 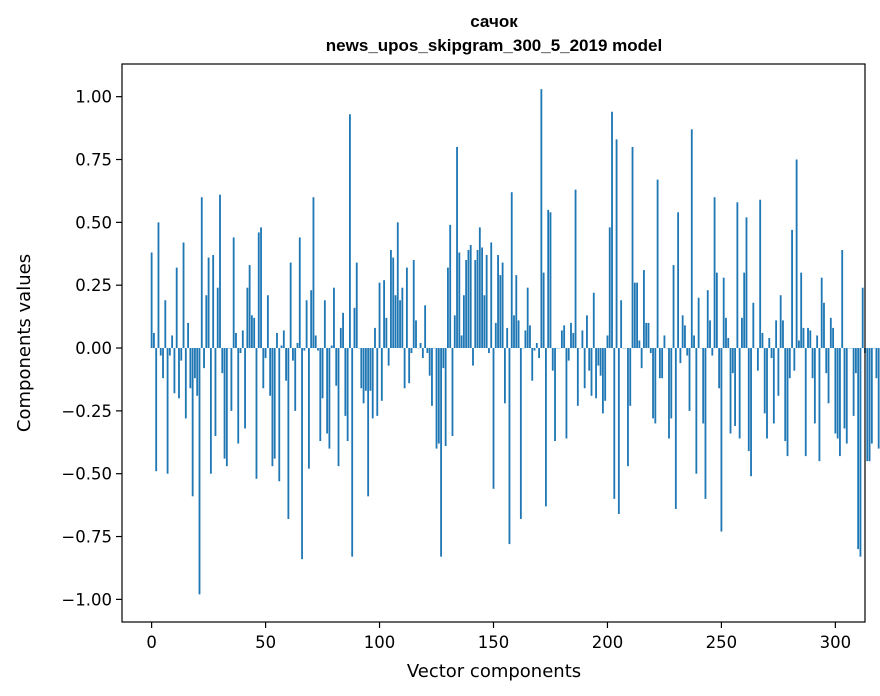 What do you see at coordinates (86, 599) in the screenshot?
I see `y-tick-label: −1.00` at bounding box center [86, 599].